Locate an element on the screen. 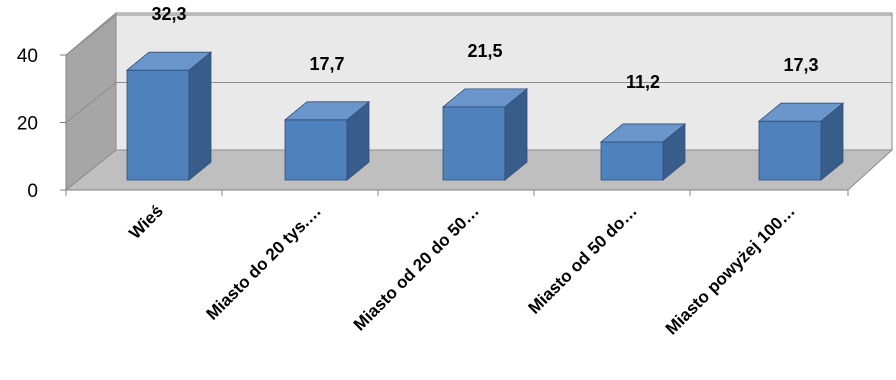 This screenshot has height=380, width=896. category-label-0: Wieś is located at coordinates (145, 221).